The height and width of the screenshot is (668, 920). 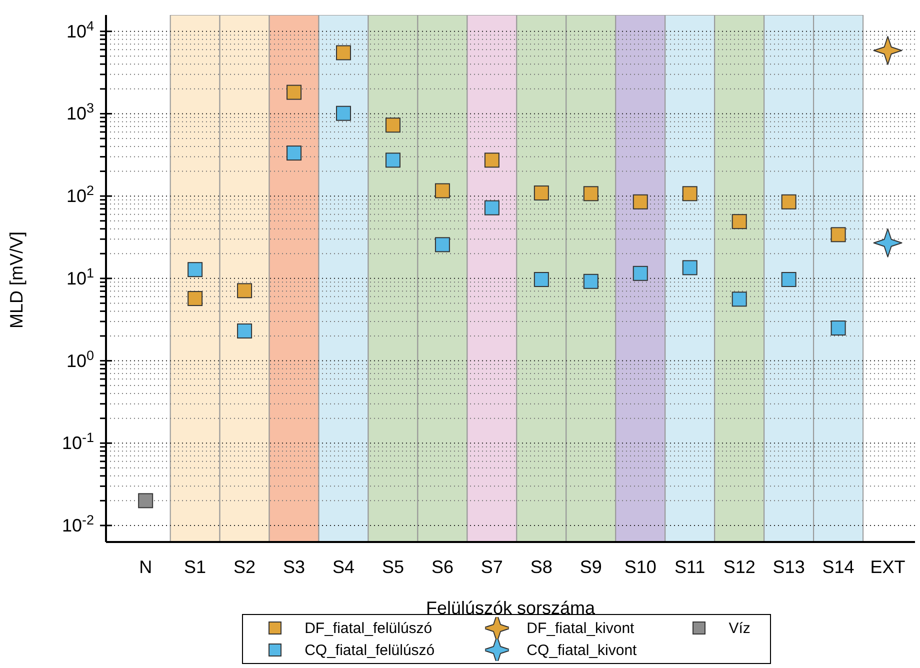 What do you see at coordinates (739, 628) in the screenshot?
I see `legend-label: Víz` at bounding box center [739, 628].